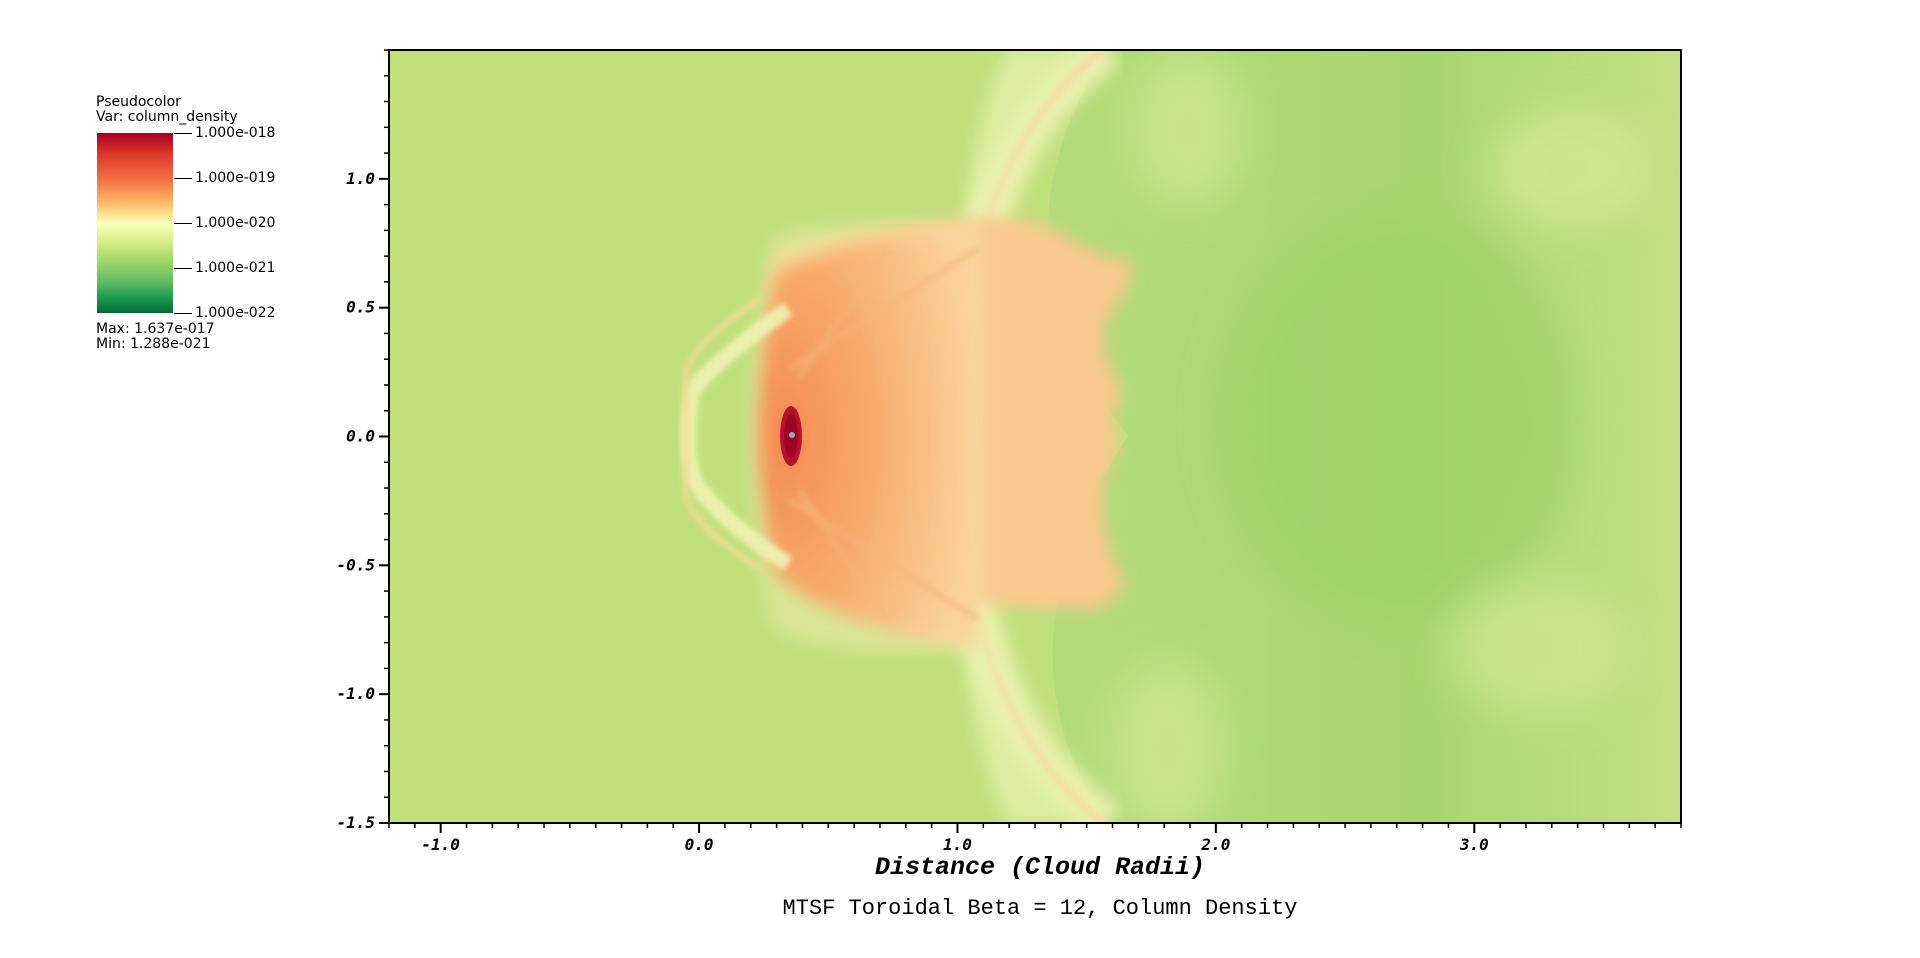 This screenshot has height=958, width=1920. I want to click on plot-title: MTSF Toroidal Beta = 12, Column Density, so click(1040, 908).